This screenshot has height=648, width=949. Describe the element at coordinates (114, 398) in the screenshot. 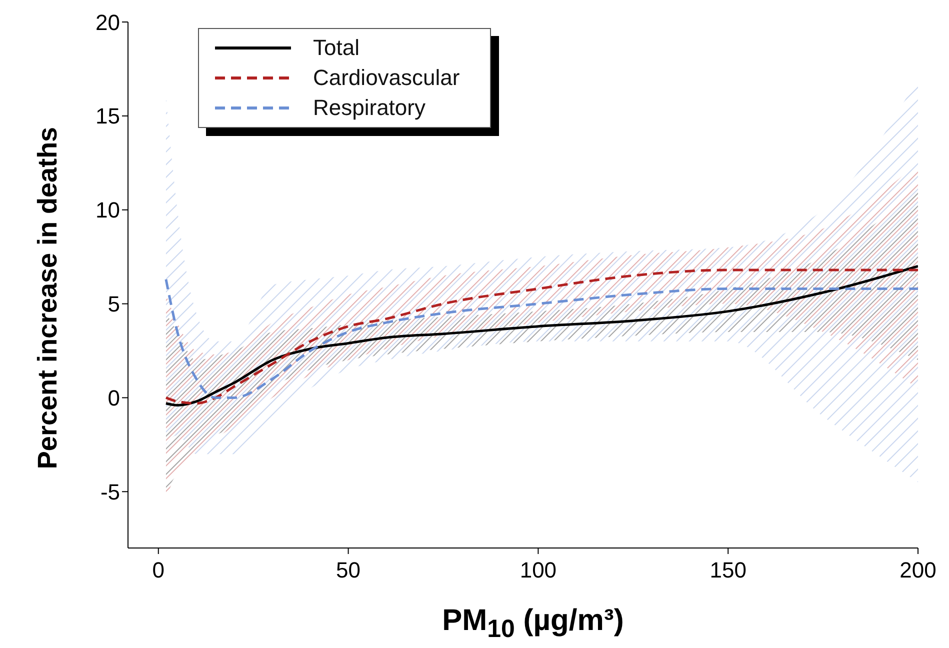

I see `y-tick-label: 0` at that location.